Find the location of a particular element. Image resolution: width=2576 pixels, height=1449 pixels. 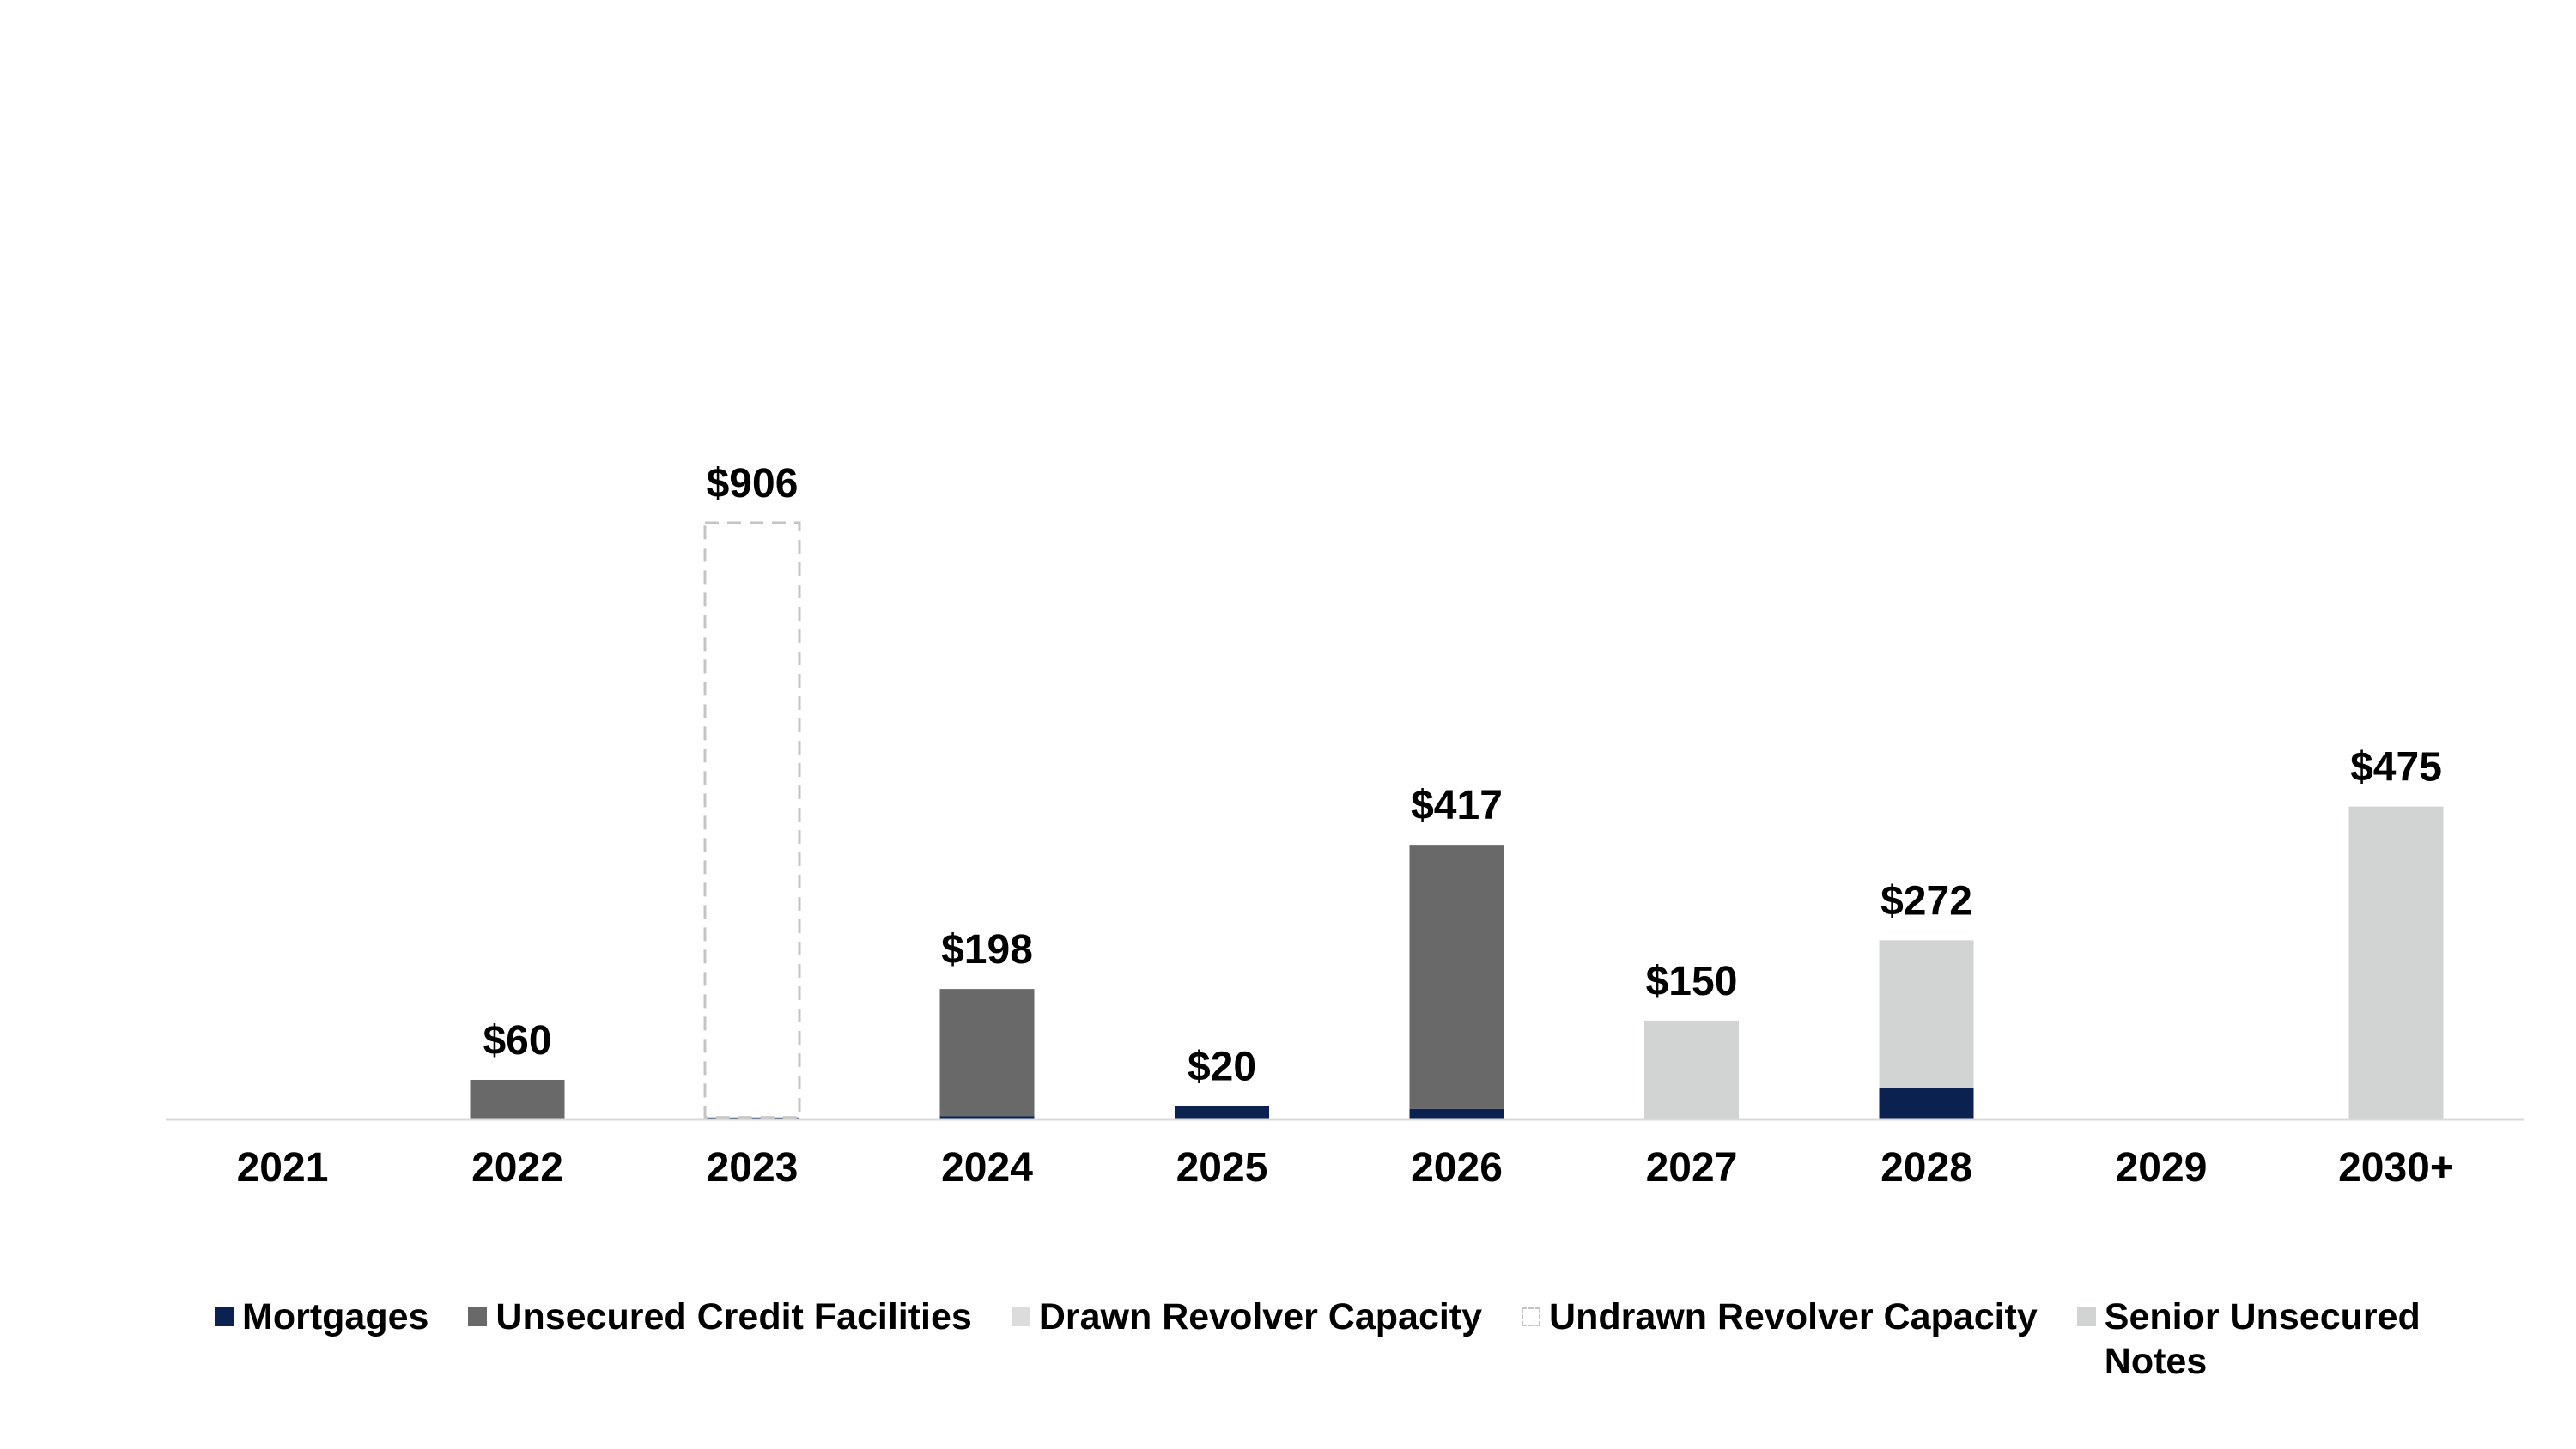

legend-item-undrawn-revolver-capacity: Undrawn Revolver Capacity is located at coordinates (1780, 1316).